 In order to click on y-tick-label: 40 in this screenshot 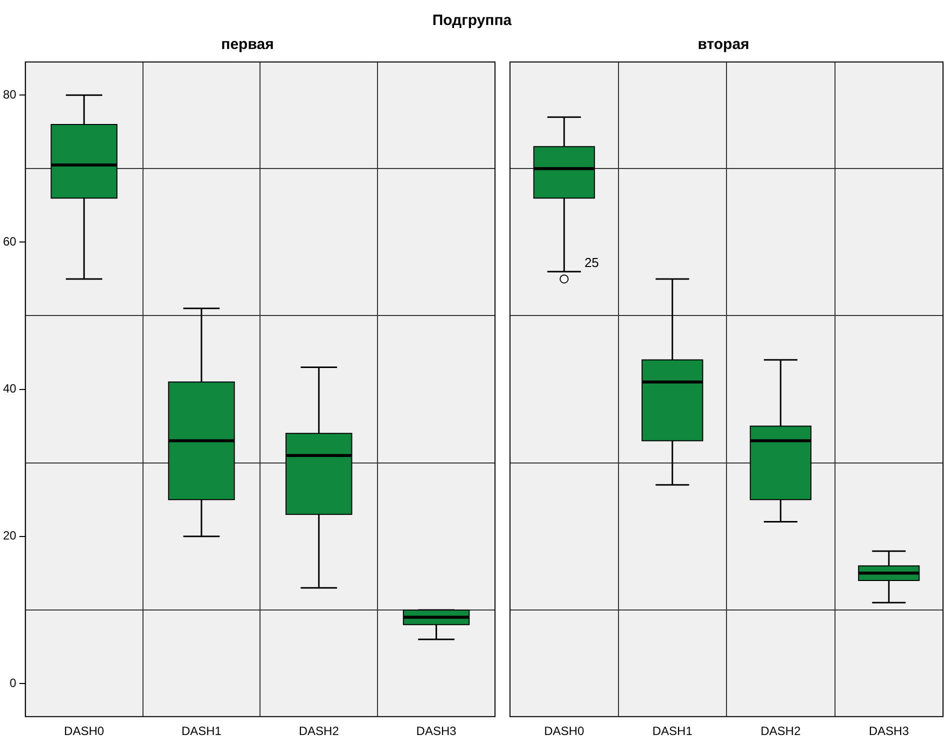, I will do `click(9, 389)`.